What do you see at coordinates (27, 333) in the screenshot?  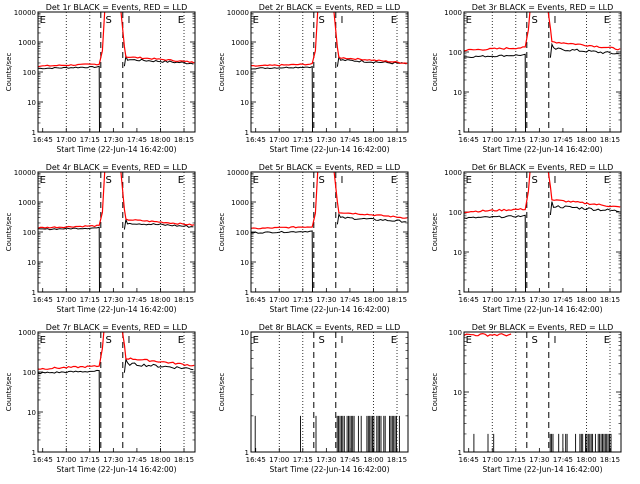 I see `y-tick-label: 1000` at bounding box center [27, 333].